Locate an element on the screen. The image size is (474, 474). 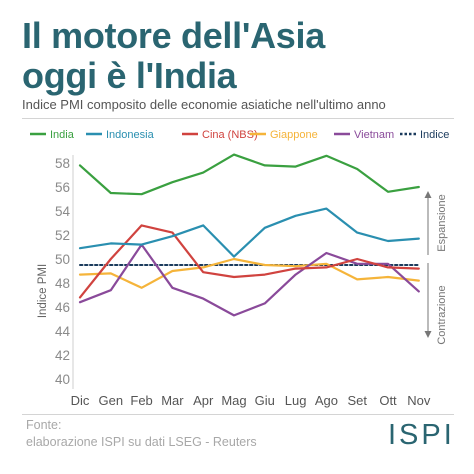
expansion-arrow-head is located at coordinates (428, 194).